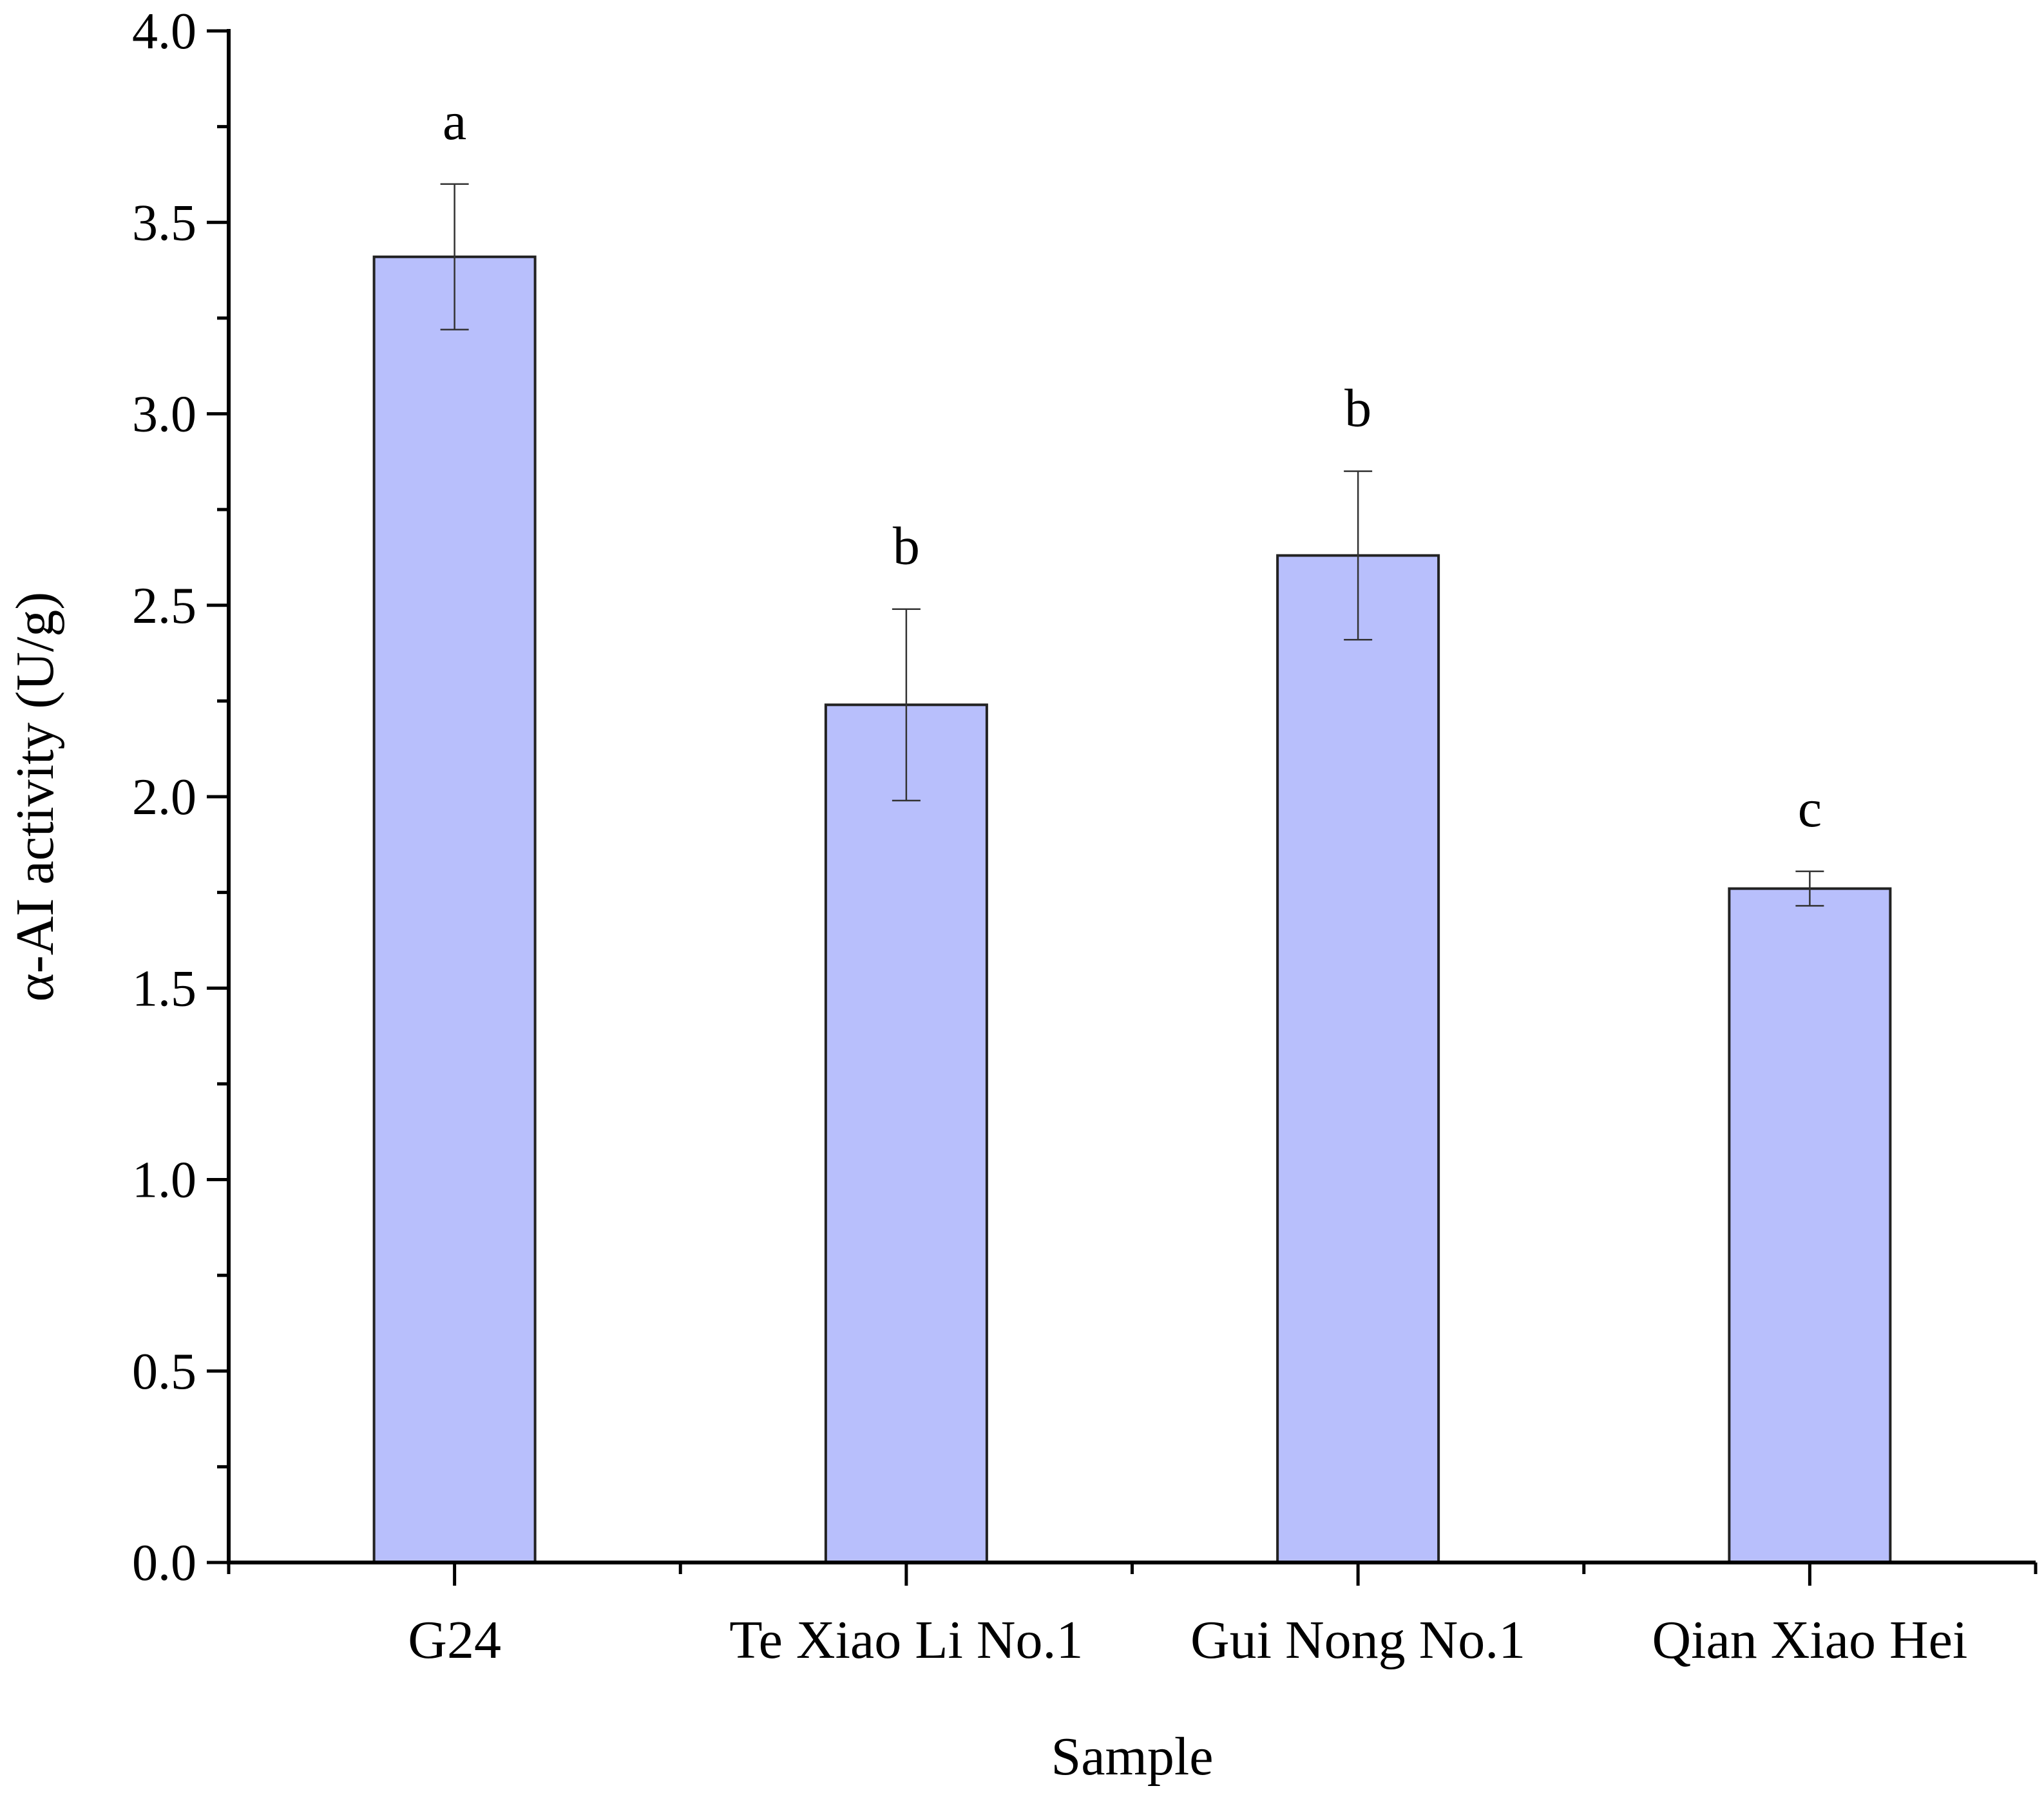 The width and height of the screenshot is (2044, 1795). I want to click on y-tick-label: 3.5, so click(164, 223).